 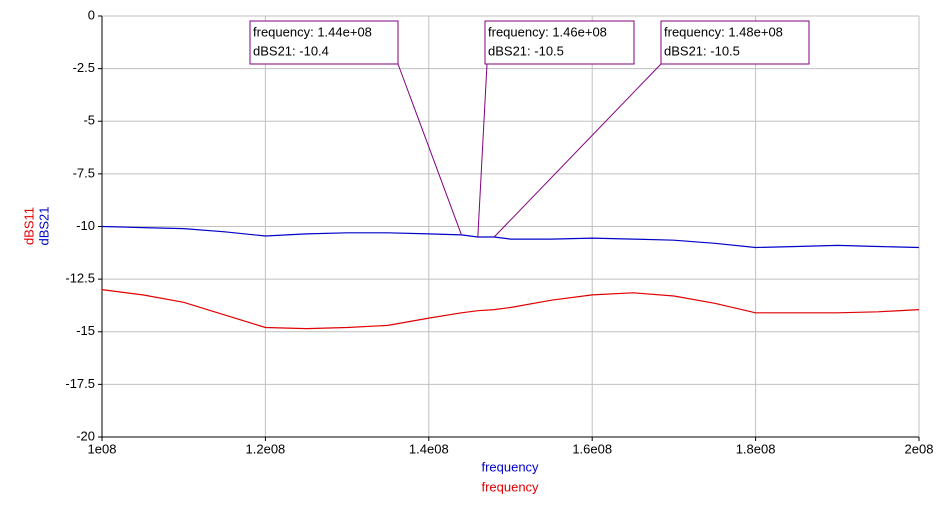 I want to click on y-axis-label: dBS21, so click(x=43, y=225).